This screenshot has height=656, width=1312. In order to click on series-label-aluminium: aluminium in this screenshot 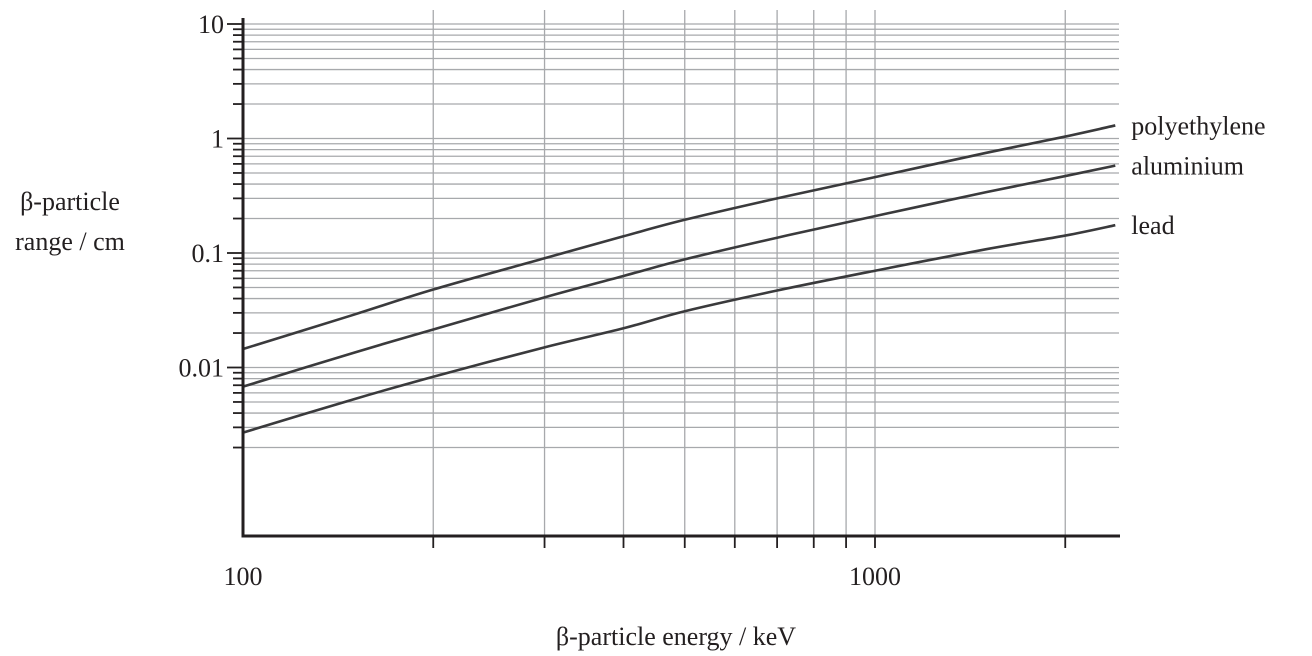, I will do `click(1187, 166)`.